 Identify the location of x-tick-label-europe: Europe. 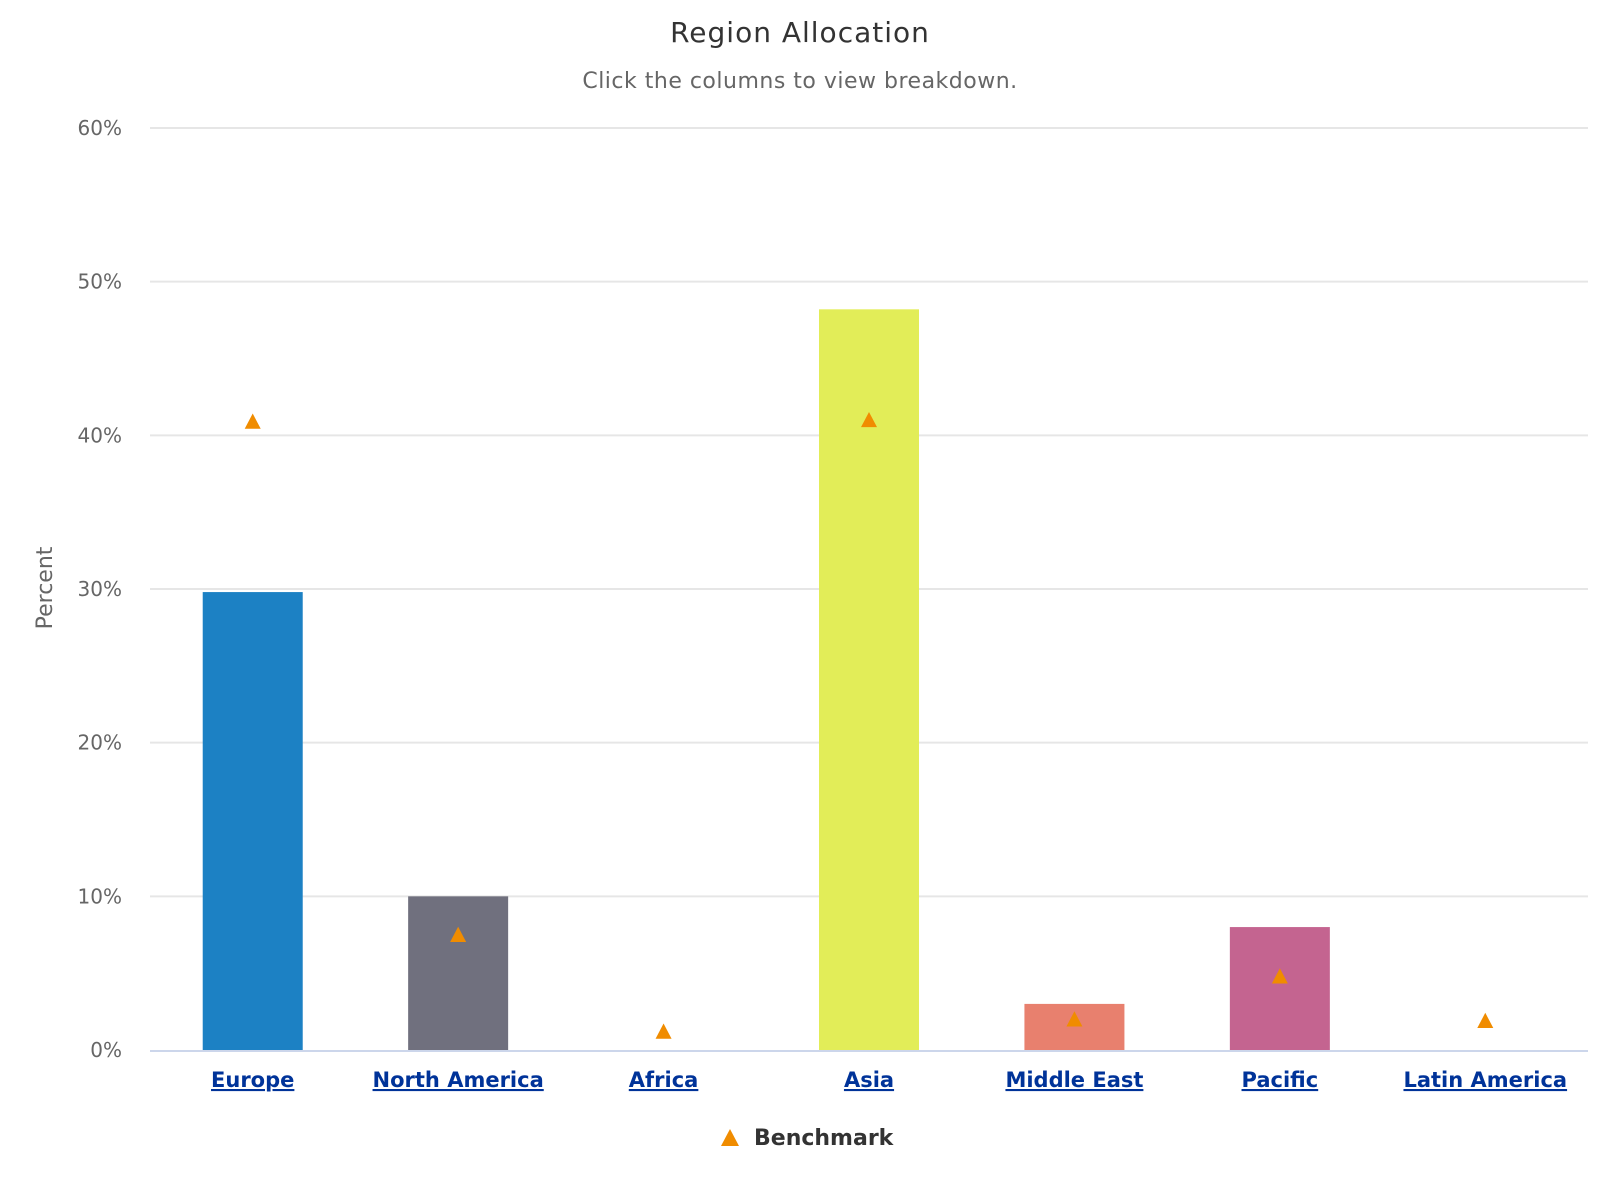
(252, 1080).